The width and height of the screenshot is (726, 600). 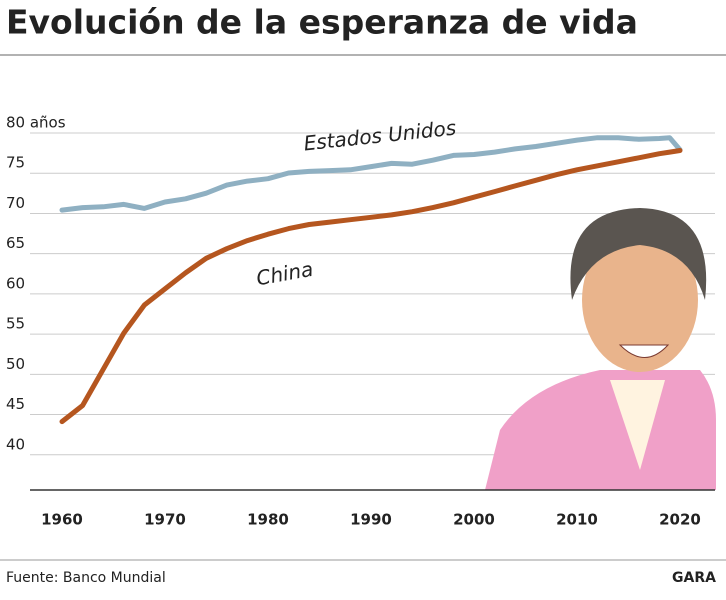 What do you see at coordinates (379, 136) in the screenshot?
I see `series-label: Estados Unidos` at bounding box center [379, 136].